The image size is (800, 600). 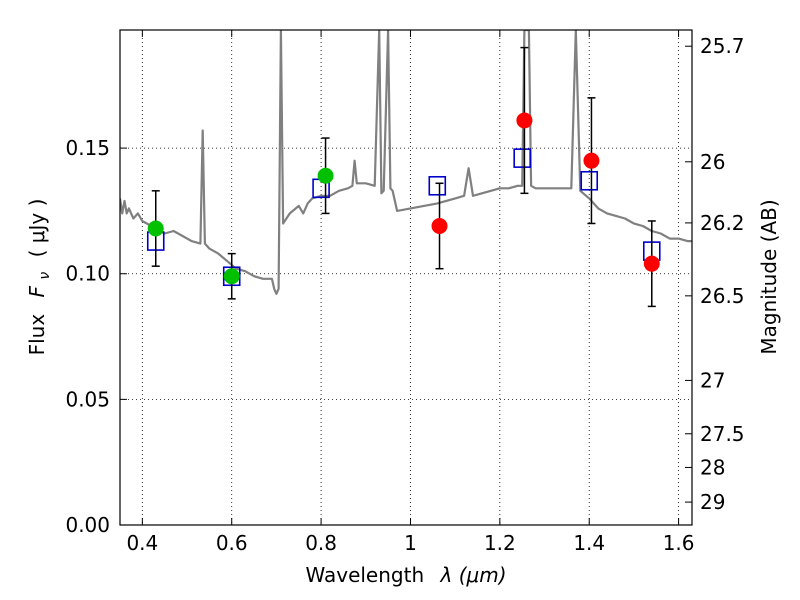 What do you see at coordinates (712, 162) in the screenshot?
I see `y2-tick-label: 26` at bounding box center [712, 162].